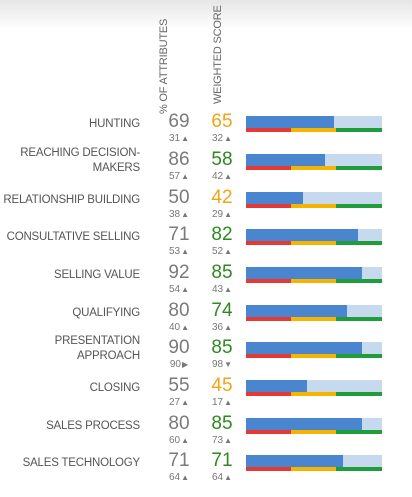  Describe the element at coordinates (114, 124) in the screenshot. I see `row-label-line1: HUNTING` at that location.